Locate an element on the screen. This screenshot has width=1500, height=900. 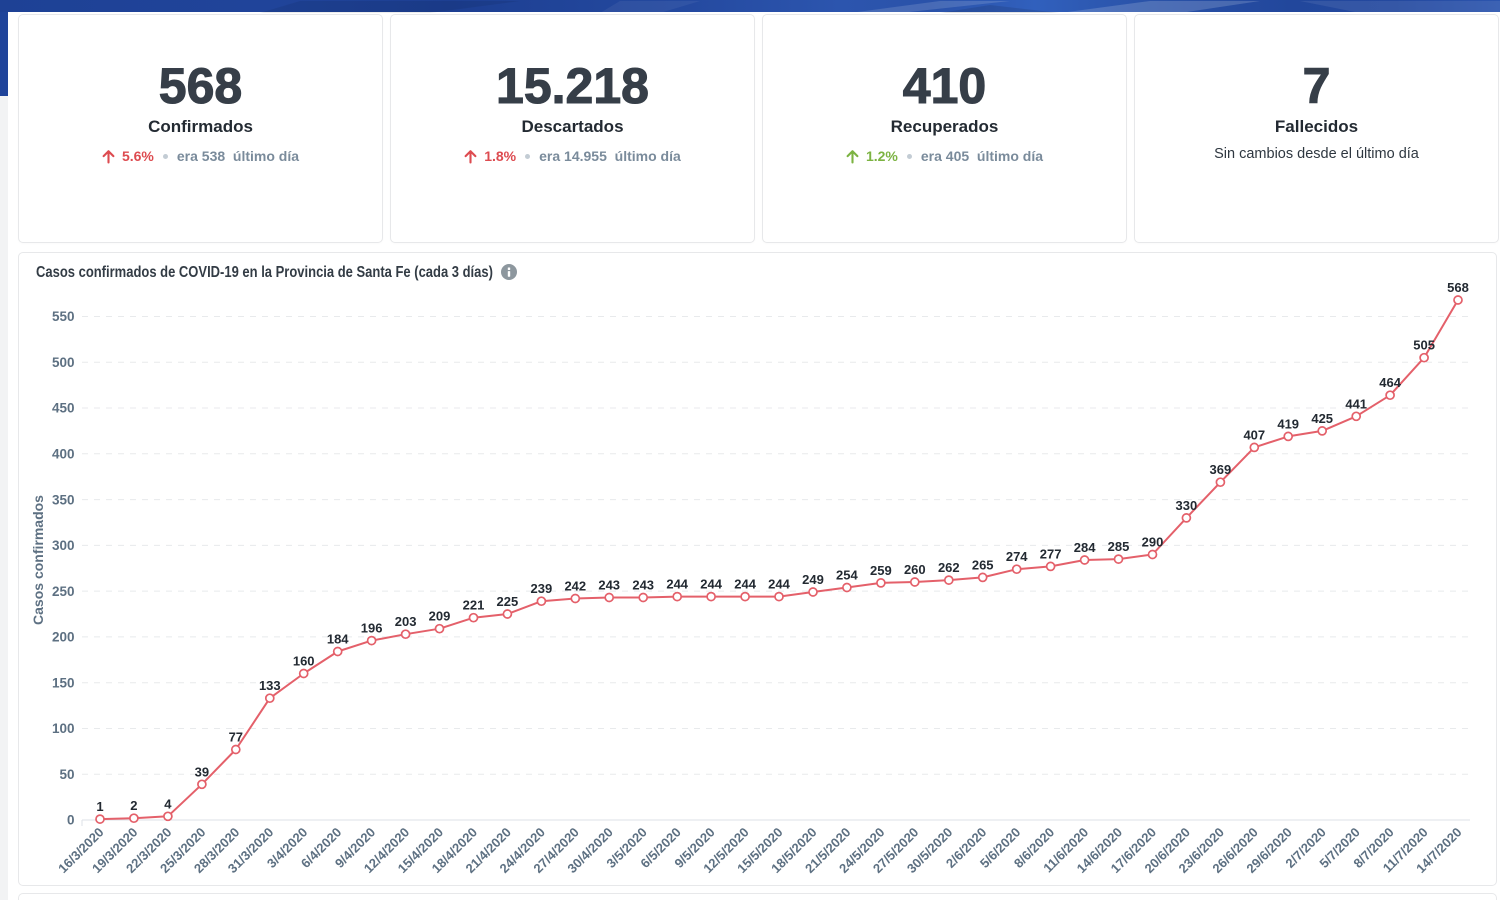
svg-text: 160 is located at coordinates (304, 661).